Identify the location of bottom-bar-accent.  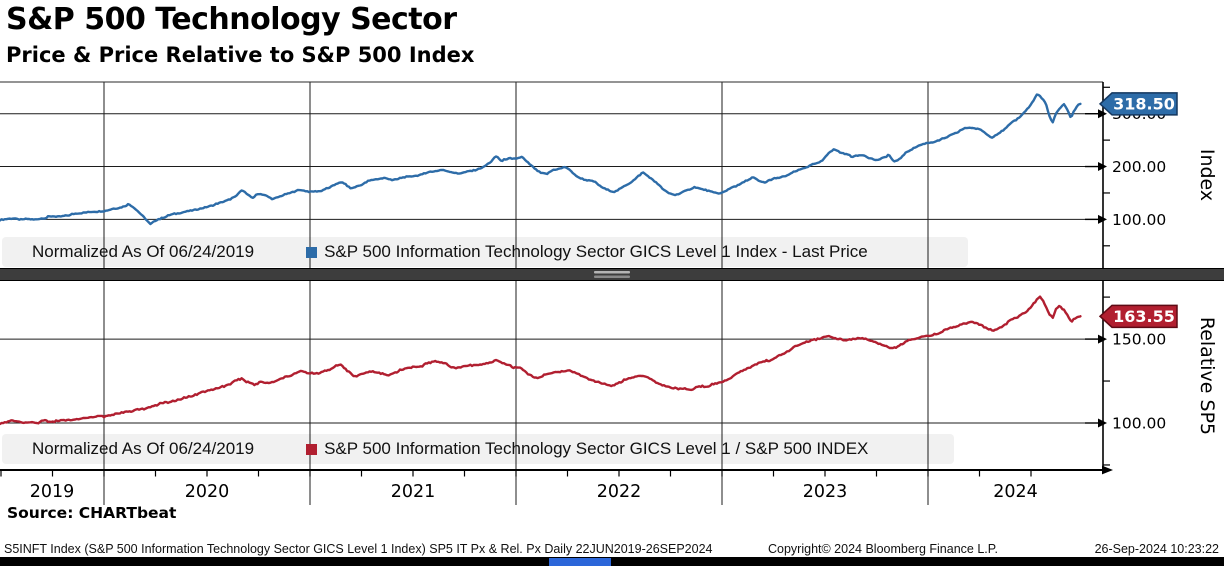
(580, 562).